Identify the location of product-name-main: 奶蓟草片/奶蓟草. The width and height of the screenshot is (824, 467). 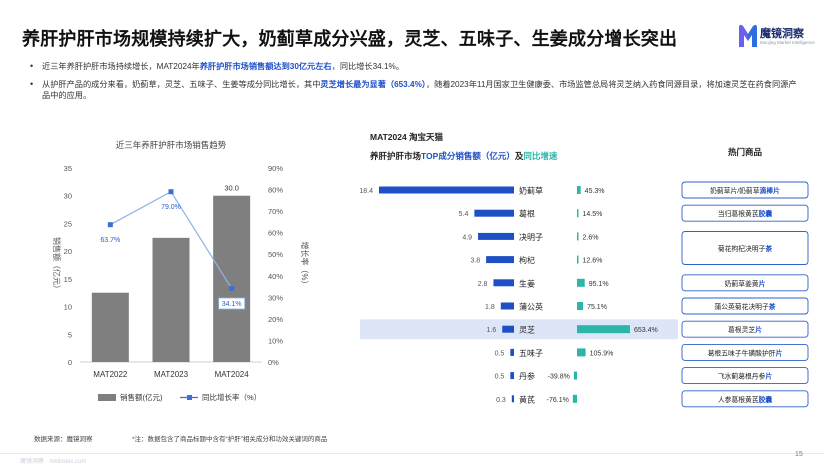
(735, 190).